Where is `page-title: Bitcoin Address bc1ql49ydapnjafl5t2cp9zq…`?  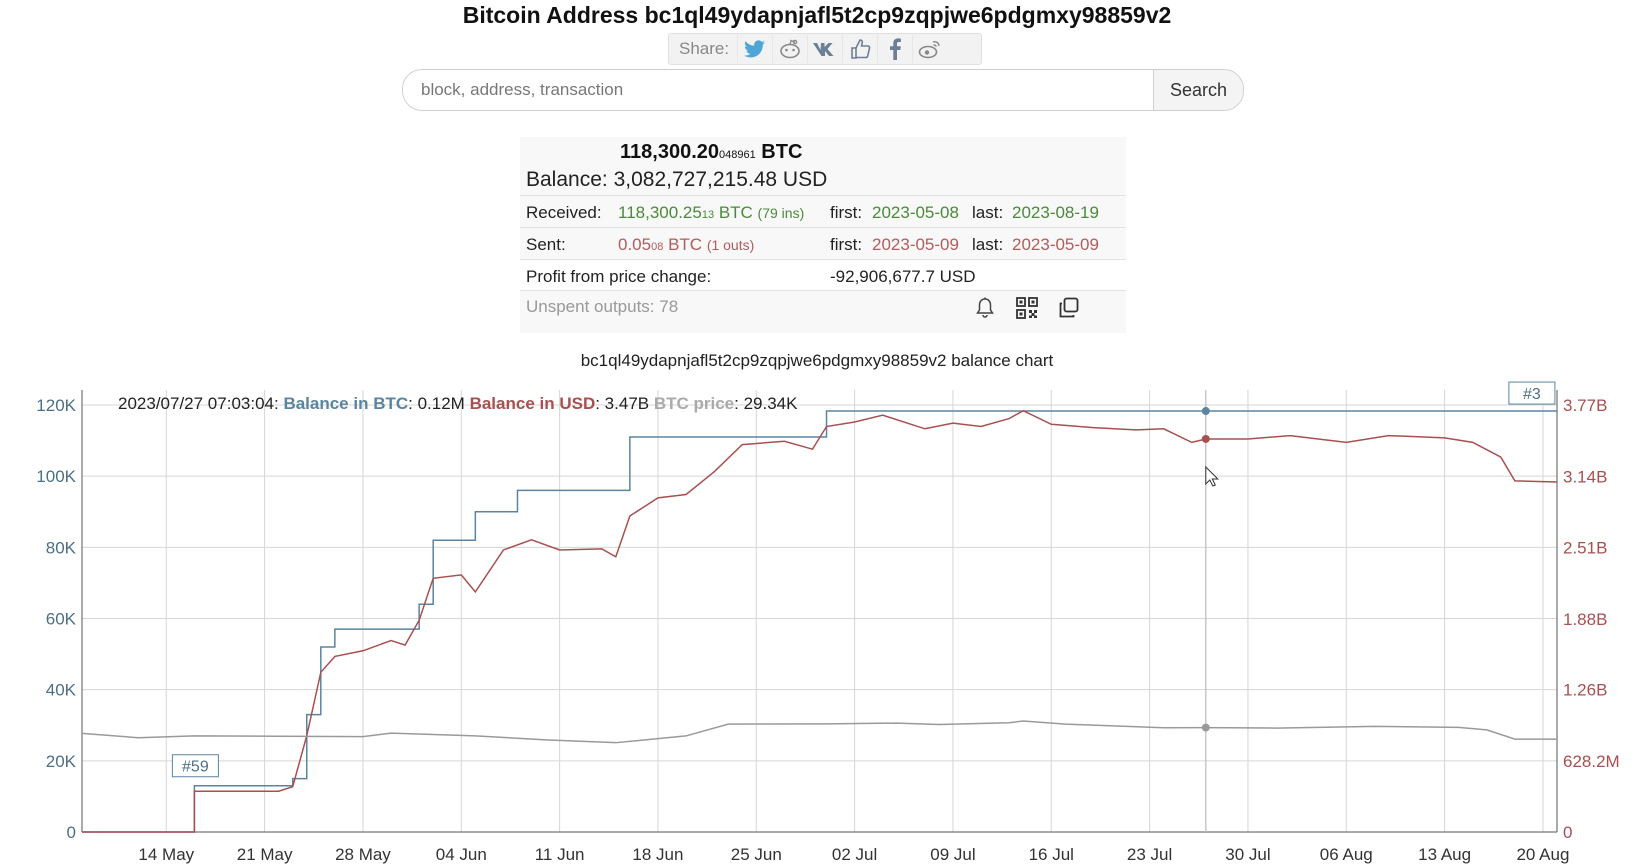
page-title: Bitcoin Address bc1ql49ydapnjafl5t2cp9zq… is located at coordinates (817, 15).